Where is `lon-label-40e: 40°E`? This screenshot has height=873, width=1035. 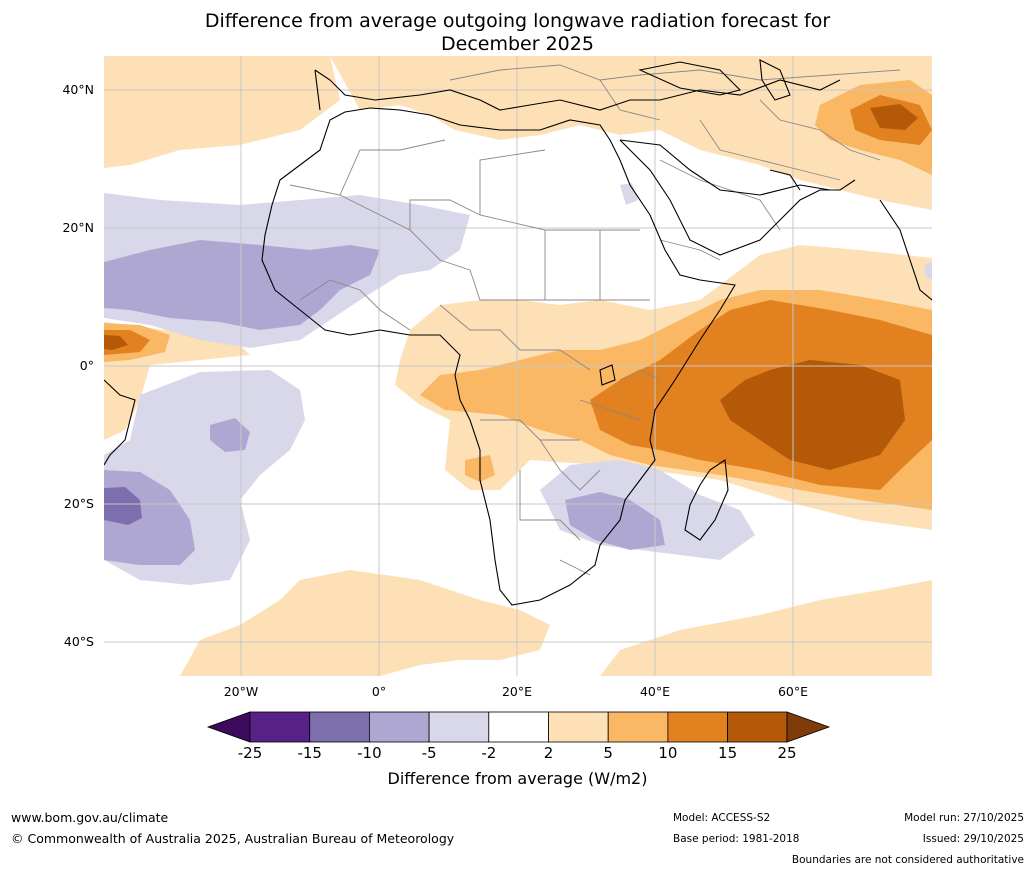
lon-label-40e: 40°E is located at coordinates (655, 691).